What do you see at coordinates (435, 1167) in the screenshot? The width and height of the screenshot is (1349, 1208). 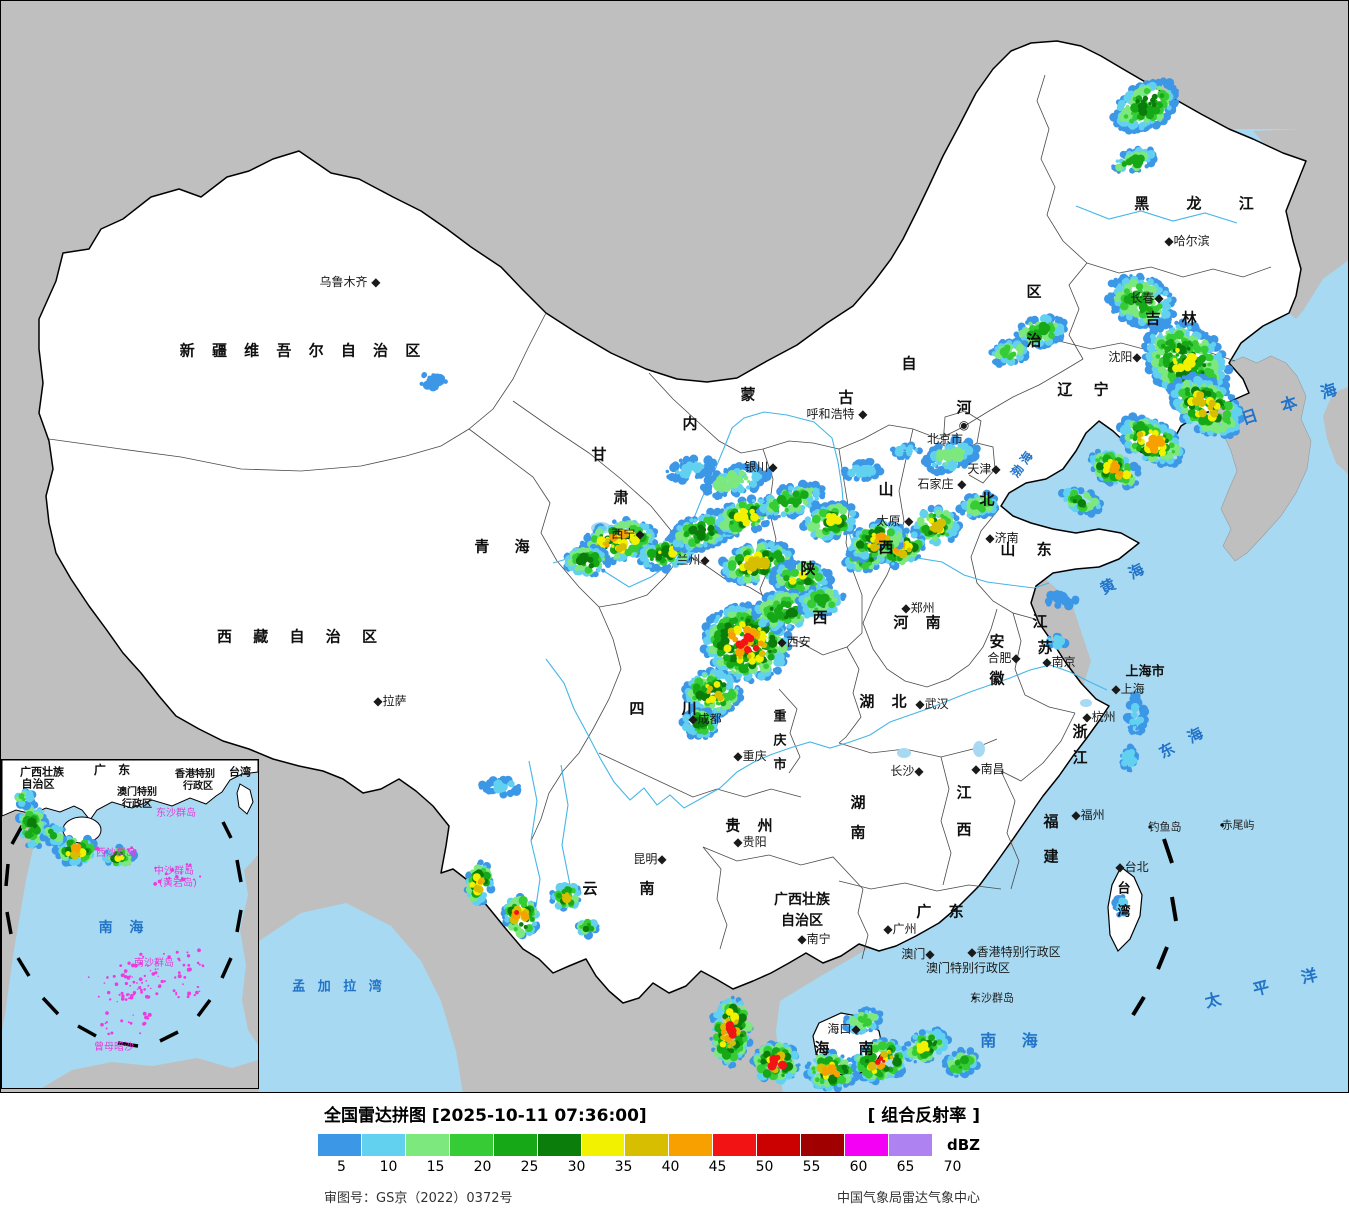 I see `scale-value-15: 15` at bounding box center [435, 1167].